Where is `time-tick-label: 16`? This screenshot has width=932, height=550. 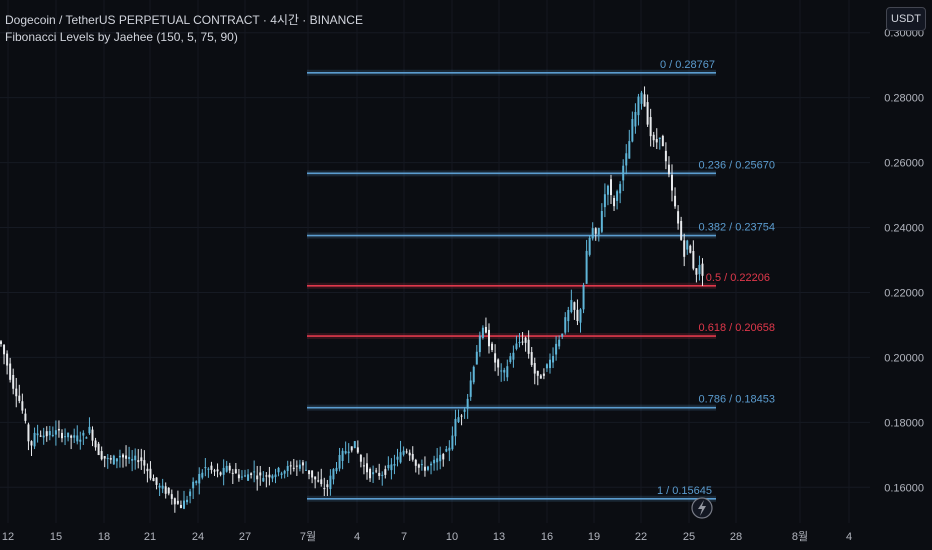
time-tick-label: 16 is located at coordinates (547, 537).